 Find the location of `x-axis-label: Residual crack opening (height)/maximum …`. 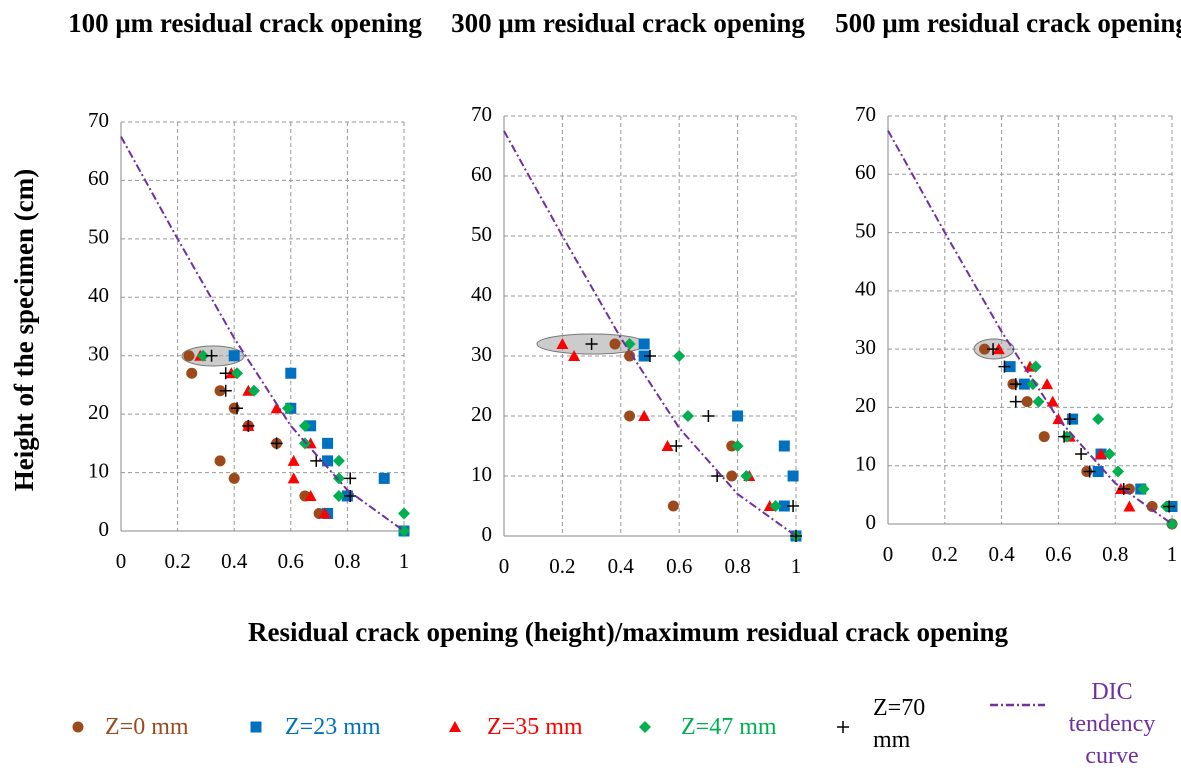

x-axis-label: Residual crack opening (height)/maximum … is located at coordinates (628, 632).